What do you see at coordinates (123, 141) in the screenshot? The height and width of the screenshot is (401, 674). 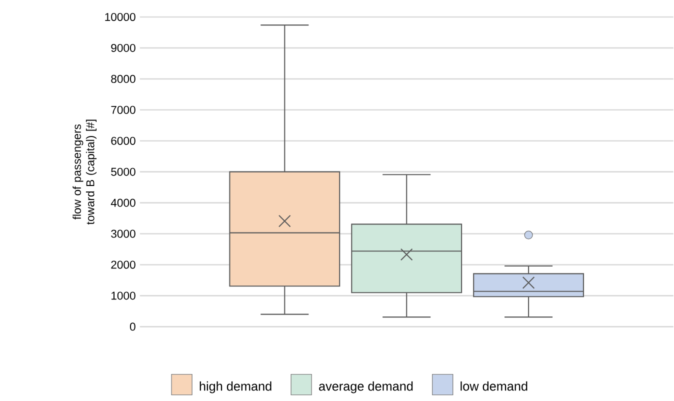 I see `y-tick-label: 6000` at bounding box center [123, 141].